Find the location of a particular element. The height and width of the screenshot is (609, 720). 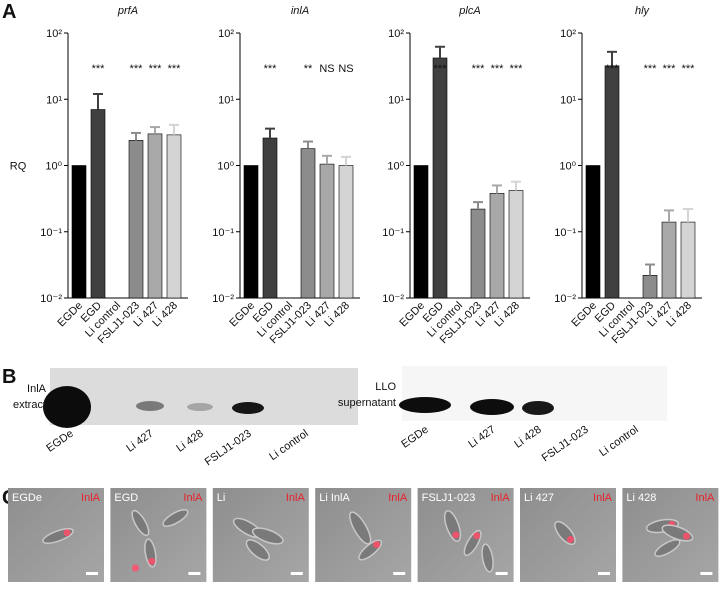

micrograph-label: Li InlA is located at coordinates (334, 498).